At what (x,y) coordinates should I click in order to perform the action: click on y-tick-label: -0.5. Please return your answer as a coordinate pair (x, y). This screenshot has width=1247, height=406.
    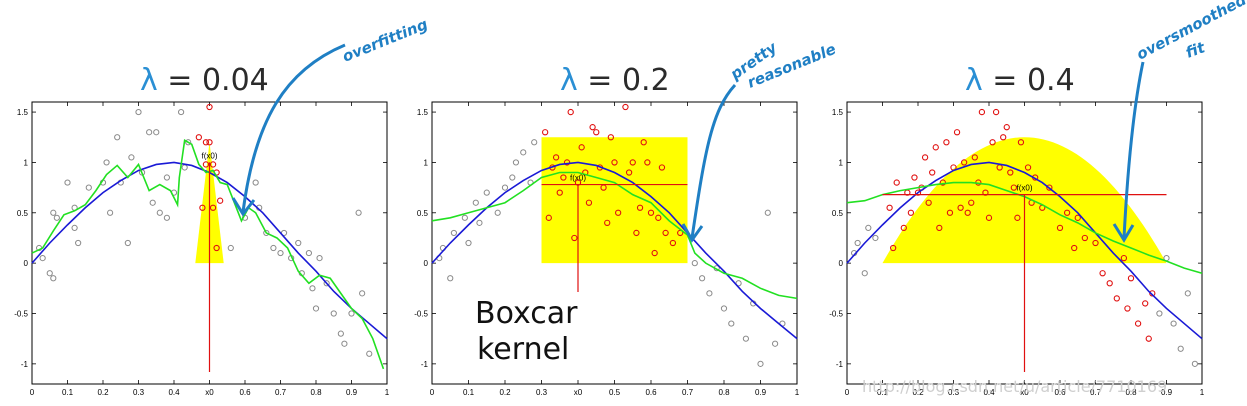
    Looking at the image, I should click on (421, 314).